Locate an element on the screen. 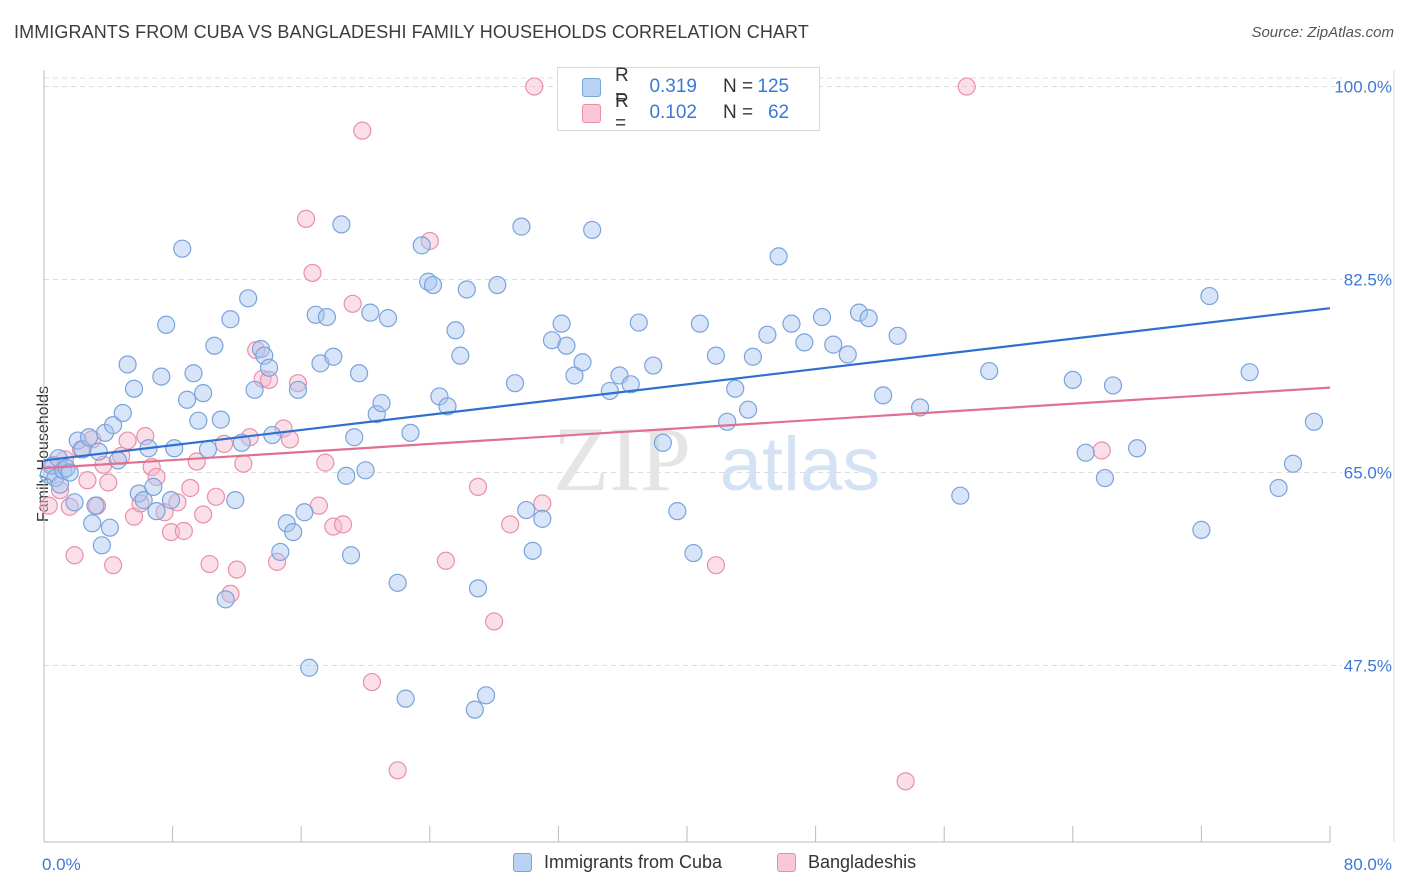 The height and width of the screenshot is (892, 1406). legend-swatch-pink is located at coordinates (786, 862).